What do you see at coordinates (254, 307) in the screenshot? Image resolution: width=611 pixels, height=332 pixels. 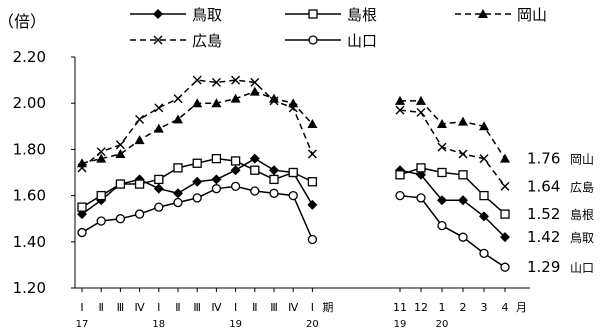 I see `x-tick-label: Ⅱ` at bounding box center [254, 307].